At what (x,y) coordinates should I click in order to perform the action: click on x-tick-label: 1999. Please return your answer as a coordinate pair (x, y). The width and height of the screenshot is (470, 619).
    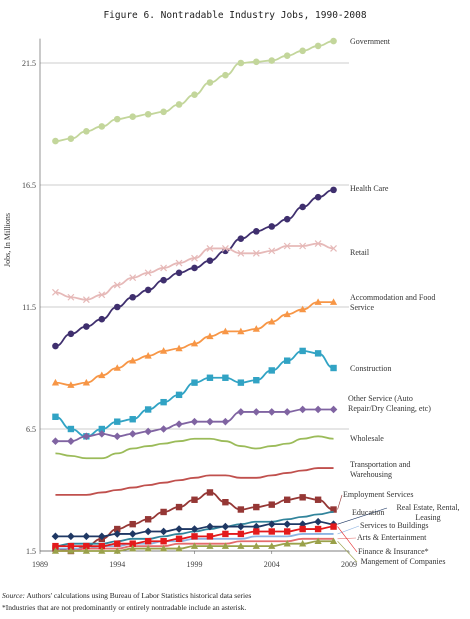
    Looking at the image, I should click on (195, 564).